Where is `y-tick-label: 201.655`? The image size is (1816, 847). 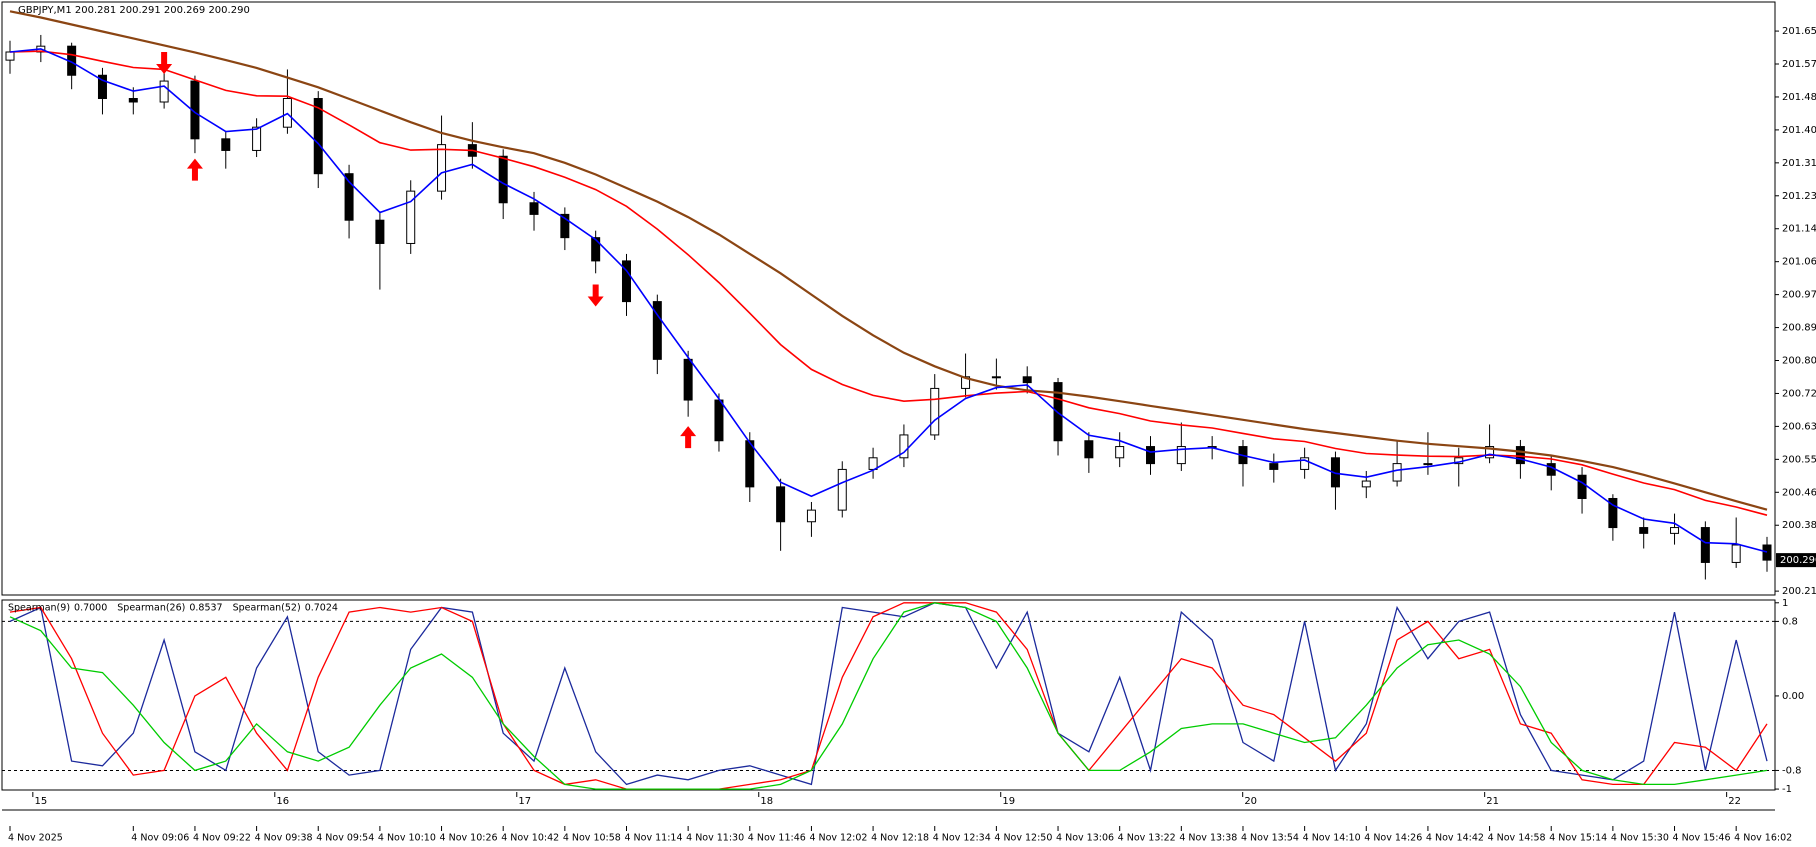
y-tick-label: 201.655 is located at coordinates (1799, 31).